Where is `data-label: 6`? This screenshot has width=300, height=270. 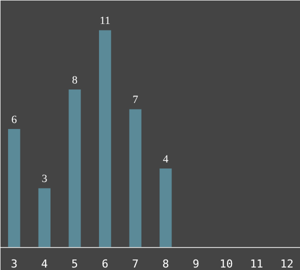
data-label: 6 is located at coordinates (14, 120).